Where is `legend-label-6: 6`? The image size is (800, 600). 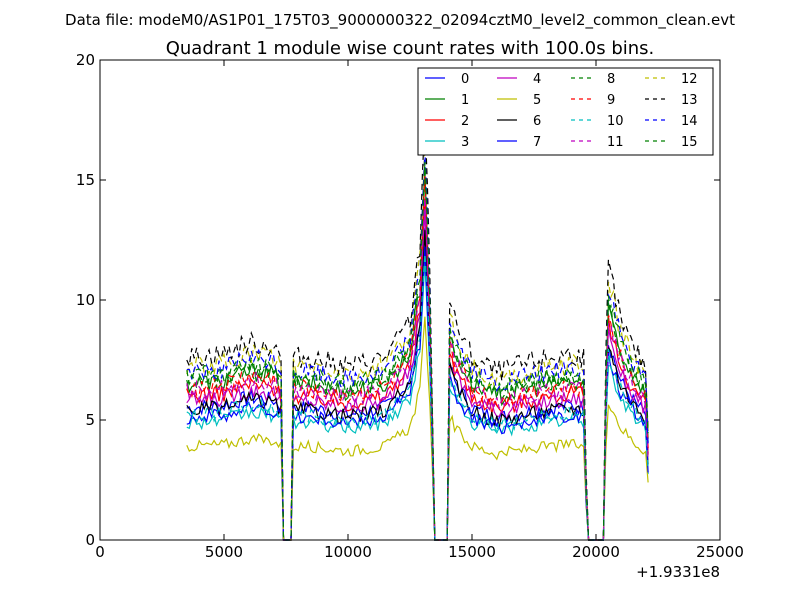
legend-label-6: 6 is located at coordinates (537, 121).